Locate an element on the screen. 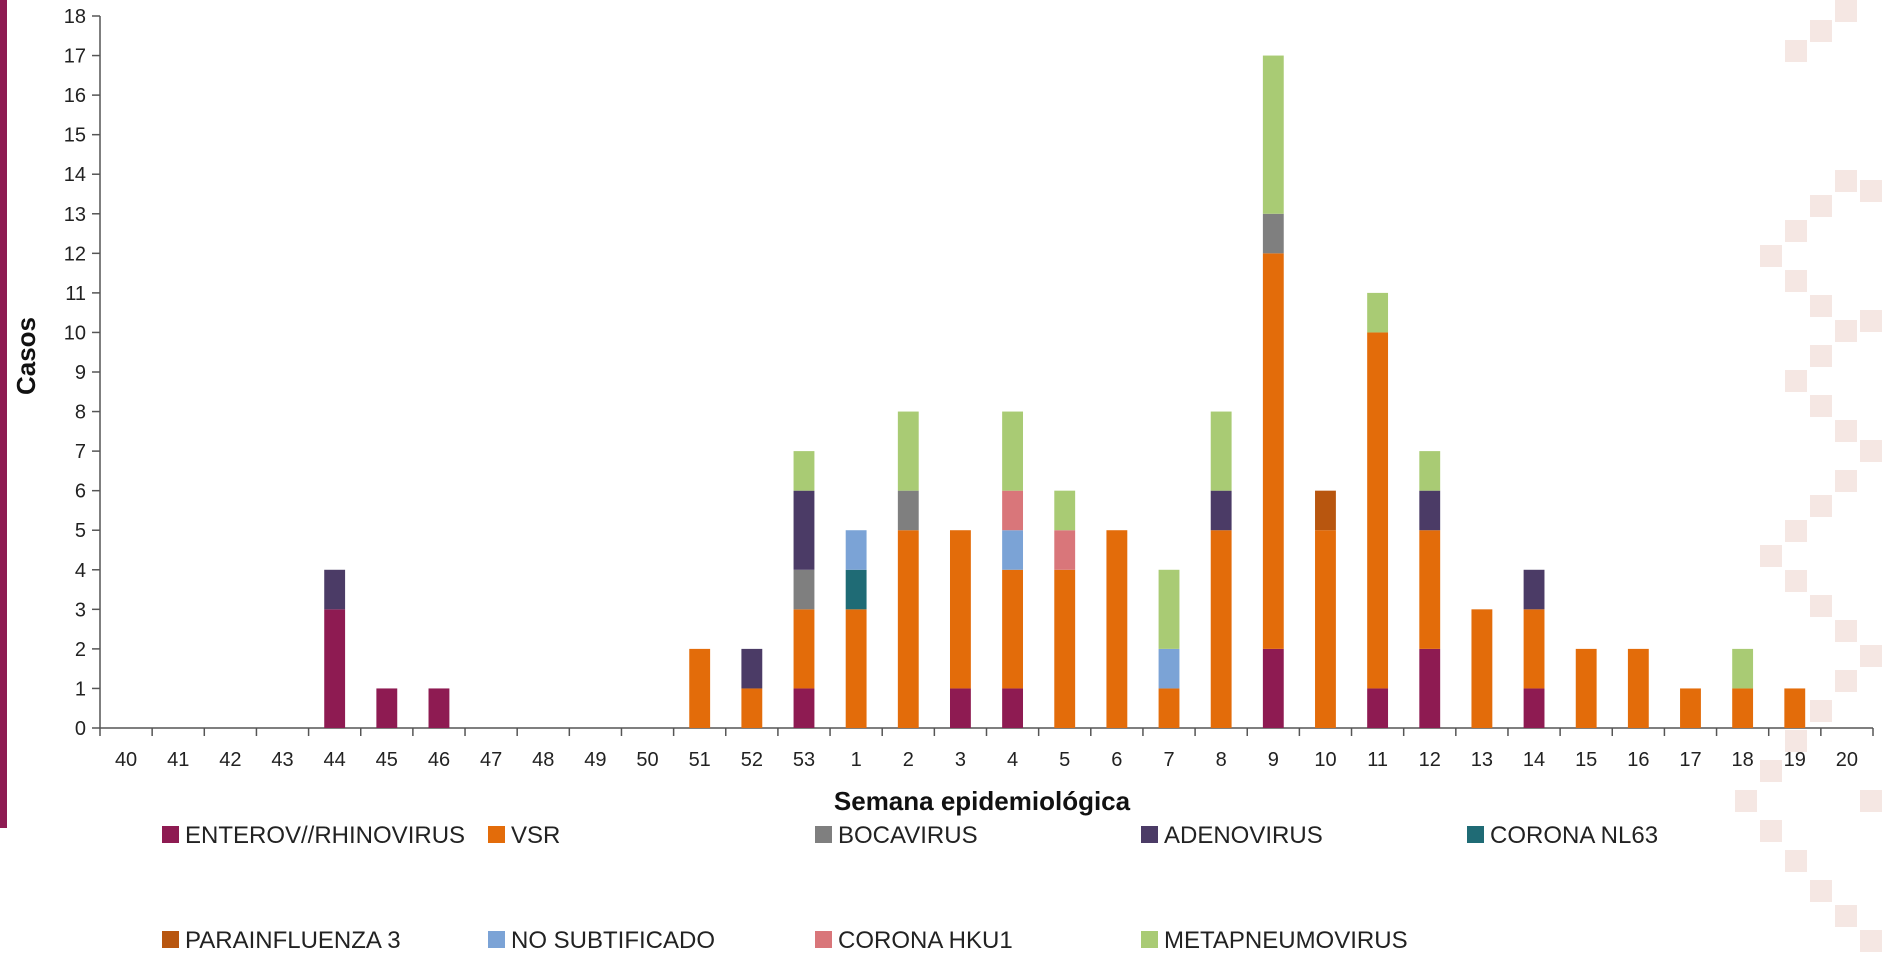 The height and width of the screenshot is (965, 1888). legend-item: ADENOVIRUS is located at coordinates (1232, 835).